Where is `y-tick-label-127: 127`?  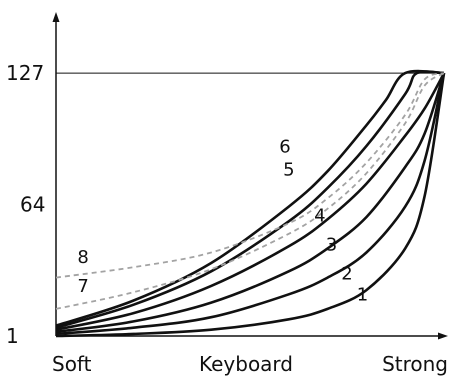
y-tick-label-127: 127 is located at coordinates (25, 73).